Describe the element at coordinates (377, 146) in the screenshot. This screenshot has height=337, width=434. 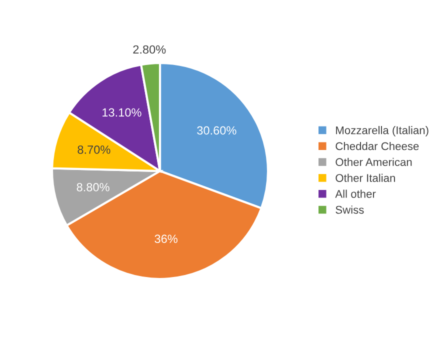
I see `legend-label: Cheddar Cheese` at that location.